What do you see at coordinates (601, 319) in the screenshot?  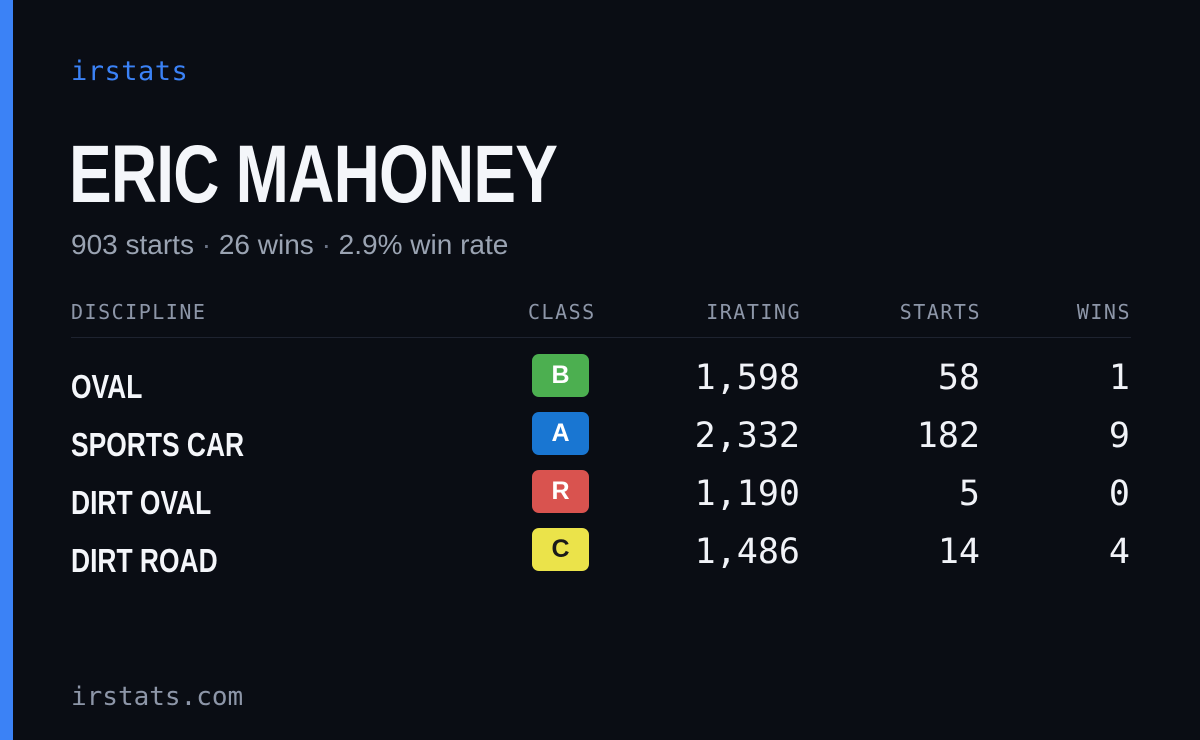 I see `table-header: DISCIPLINE CLASS IRATING STARTS WINS` at bounding box center [601, 319].